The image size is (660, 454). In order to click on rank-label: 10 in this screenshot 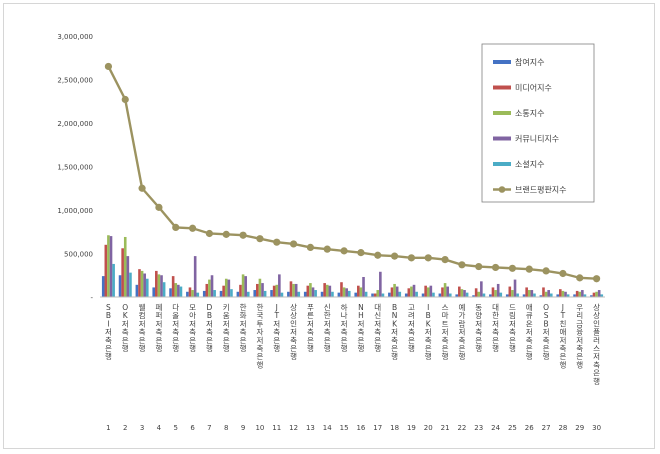, I will do `click(259, 428)`.